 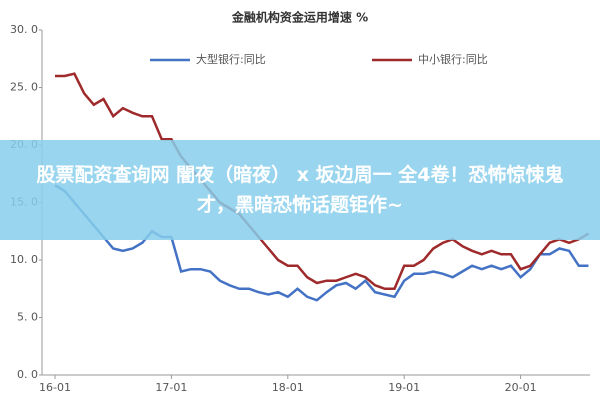 What do you see at coordinates (24, 259) in the screenshot?
I see `y-tick-label: 10. 0` at bounding box center [24, 259].